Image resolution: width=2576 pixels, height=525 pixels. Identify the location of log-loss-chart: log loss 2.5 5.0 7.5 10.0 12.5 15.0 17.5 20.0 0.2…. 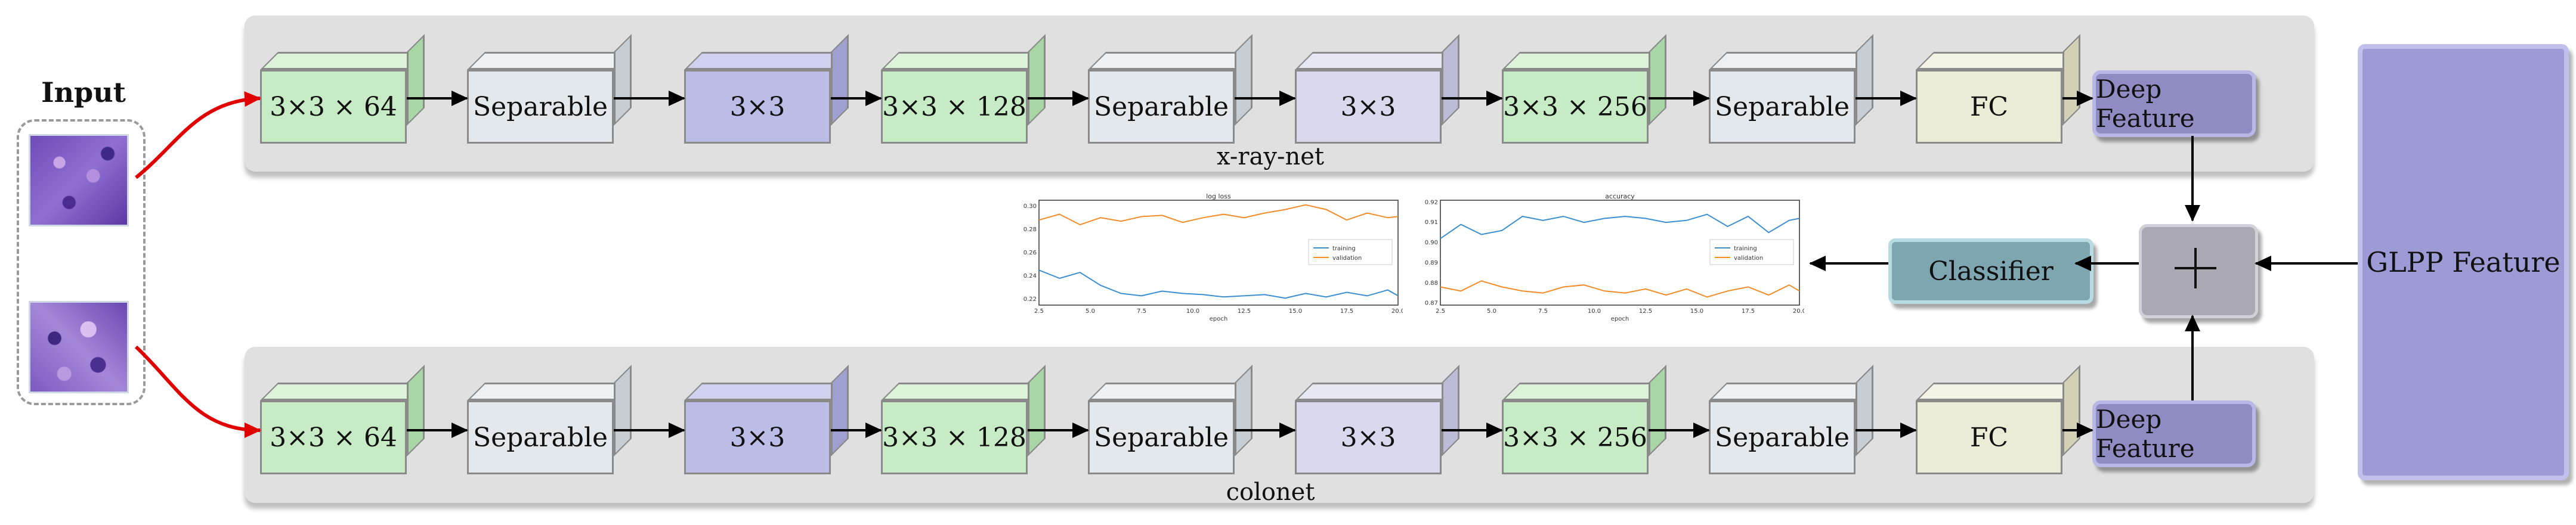
(1209, 258).